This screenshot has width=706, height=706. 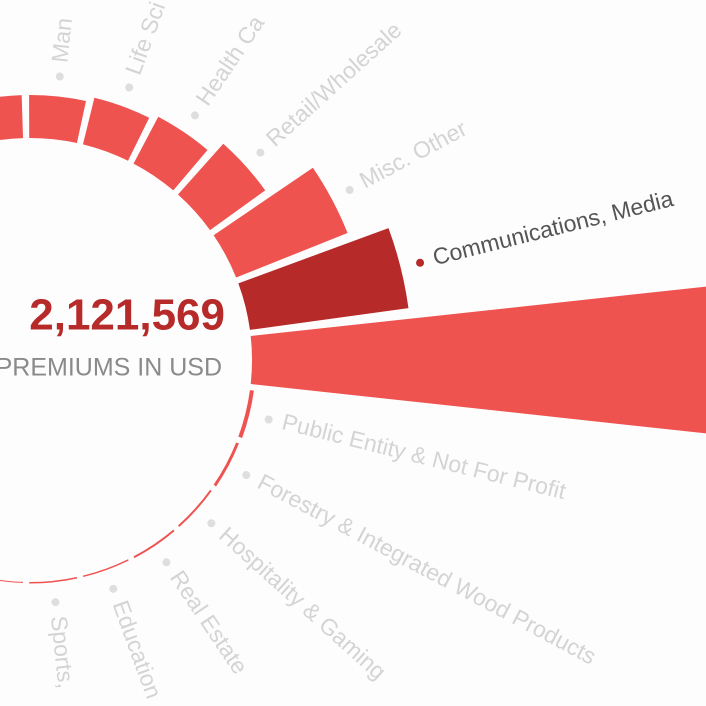 What do you see at coordinates (145, 39) in the screenshot?
I see `category-label: Life Sci` at bounding box center [145, 39].